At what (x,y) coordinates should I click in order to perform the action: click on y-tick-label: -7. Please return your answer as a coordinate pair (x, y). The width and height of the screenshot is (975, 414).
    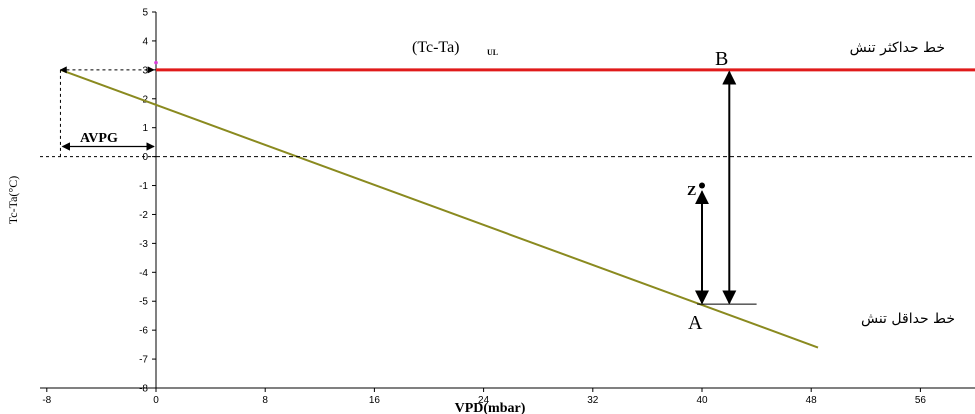
    Looking at the image, I should click on (143, 360).